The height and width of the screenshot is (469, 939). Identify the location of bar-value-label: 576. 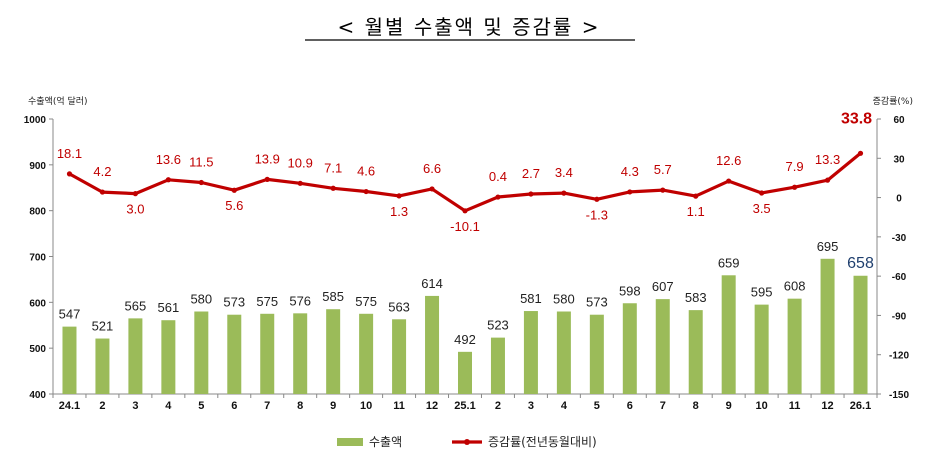
(300, 300).